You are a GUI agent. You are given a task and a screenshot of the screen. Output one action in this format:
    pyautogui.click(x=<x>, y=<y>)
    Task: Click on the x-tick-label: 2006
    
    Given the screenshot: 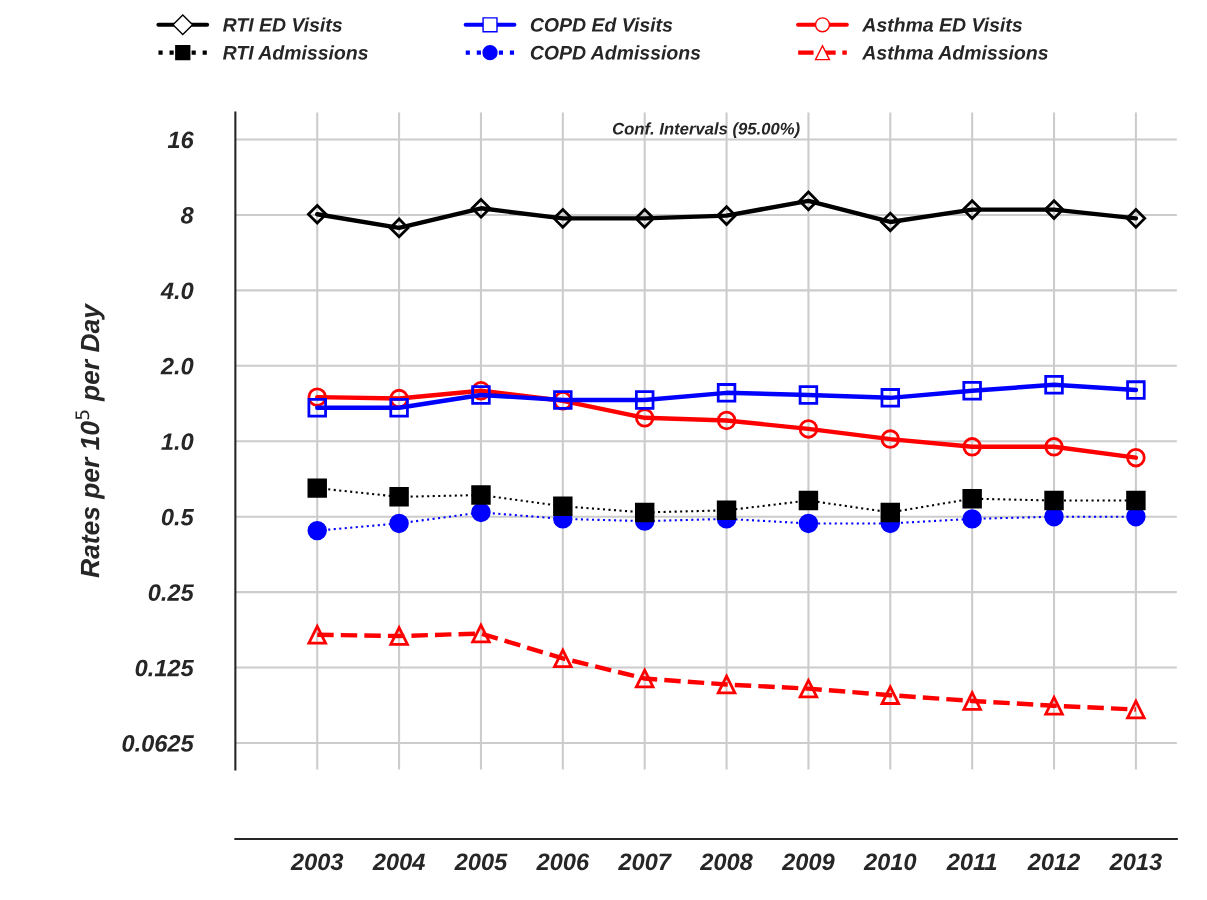 What is the action you would take?
    pyautogui.click(x=563, y=862)
    